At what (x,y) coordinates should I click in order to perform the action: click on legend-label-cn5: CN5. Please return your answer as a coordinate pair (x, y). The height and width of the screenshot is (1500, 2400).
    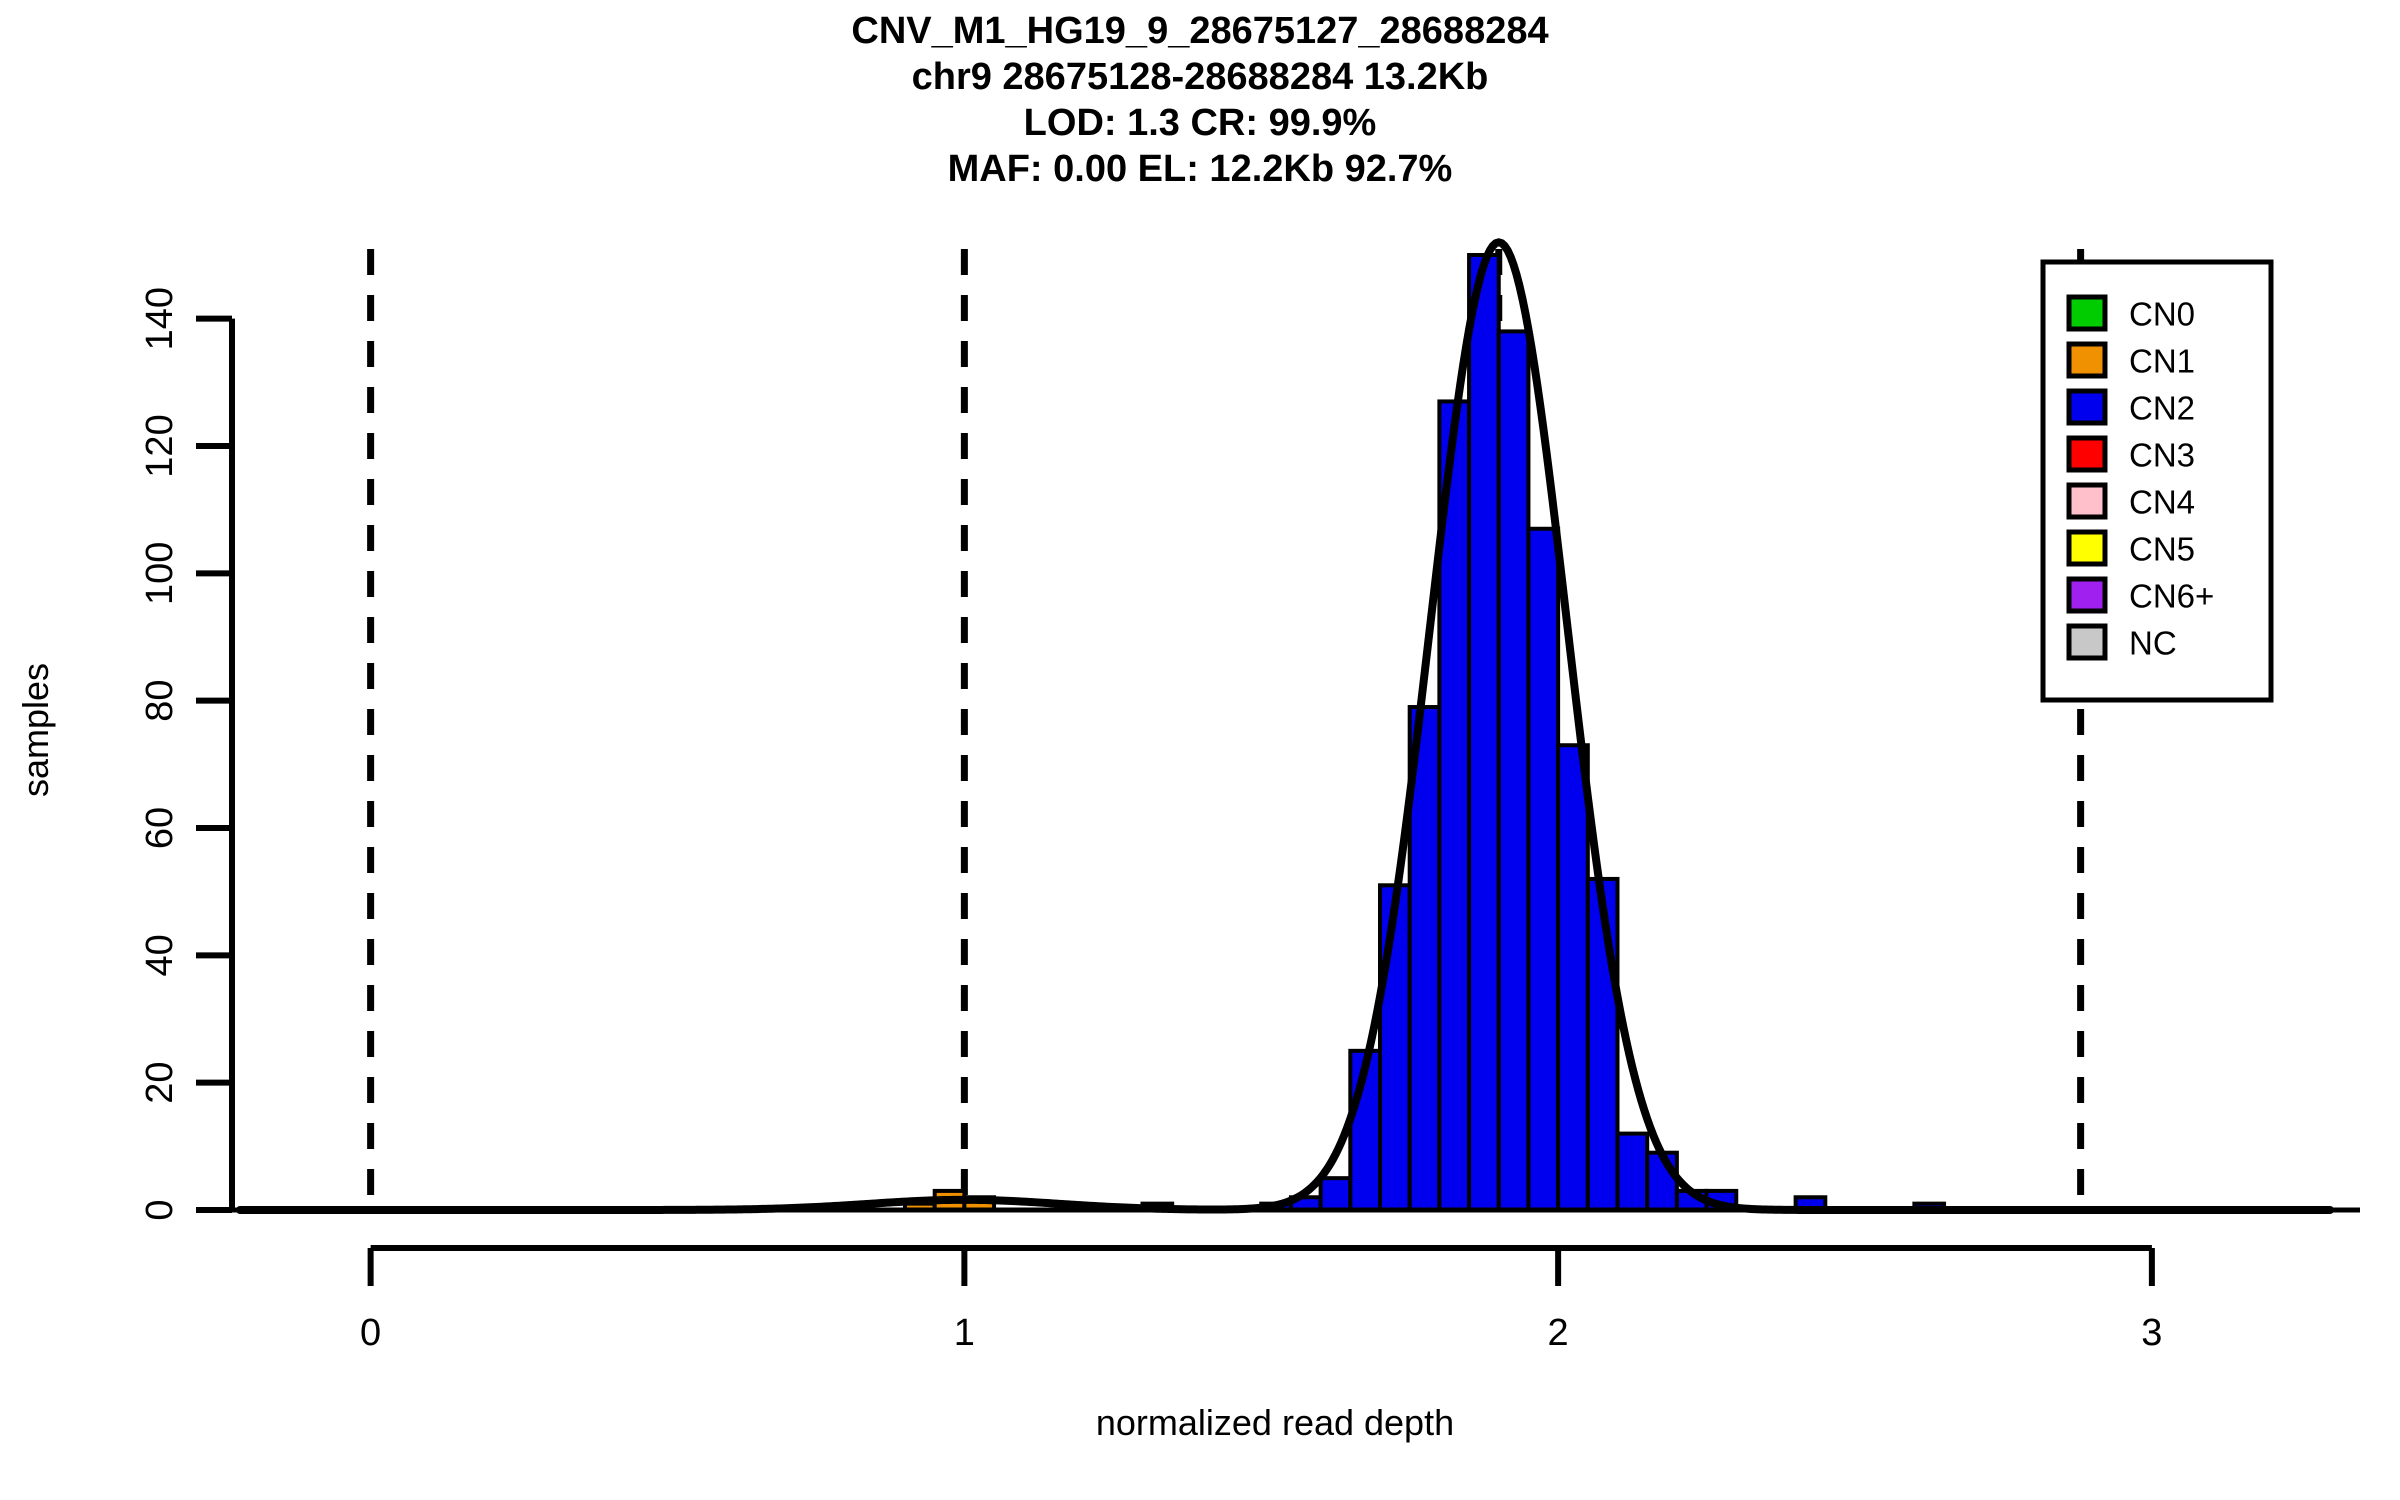
    Looking at the image, I should click on (2162, 549).